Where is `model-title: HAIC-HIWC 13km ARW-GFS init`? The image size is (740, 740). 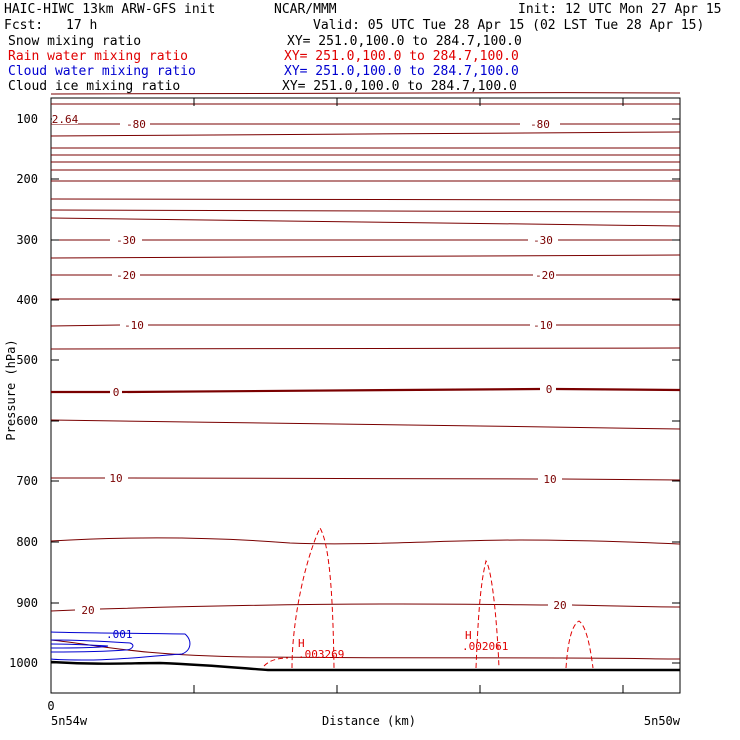
model-title: HAIC-HIWC 13km ARW-GFS init is located at coordinates (110, 9).